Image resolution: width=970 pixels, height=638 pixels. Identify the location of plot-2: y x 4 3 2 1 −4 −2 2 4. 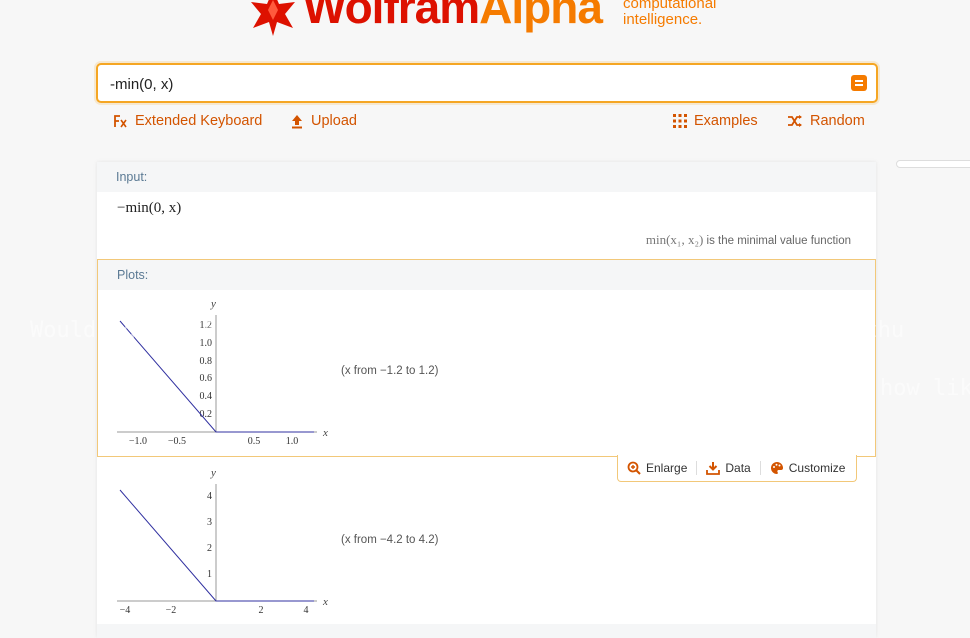
(226, 541).